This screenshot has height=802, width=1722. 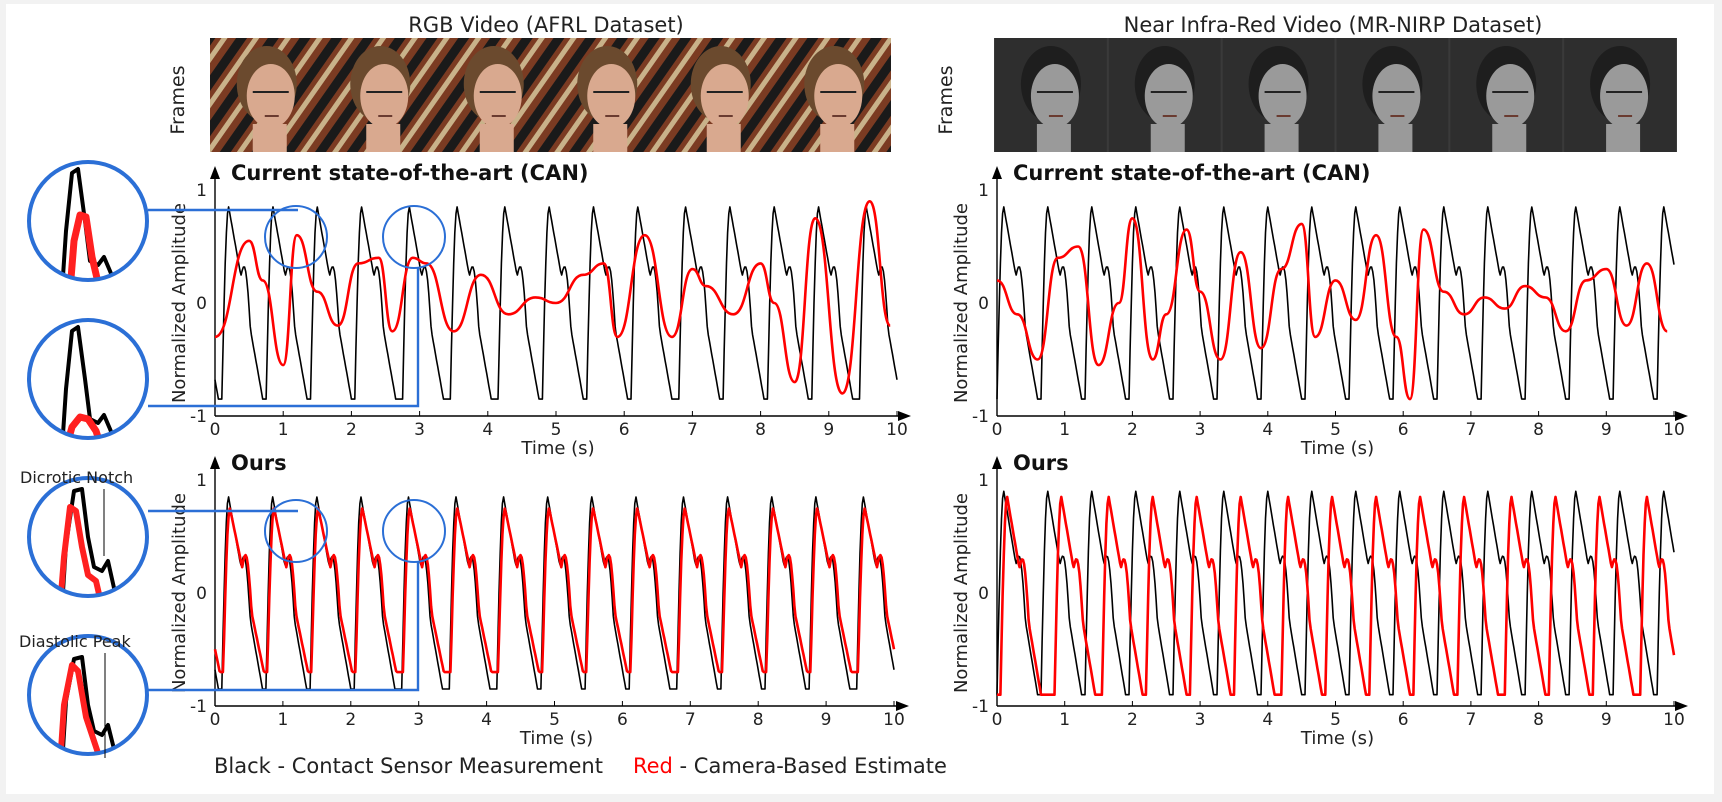 What do you see at coordinates (297, 448) in the screenshot?
I see `zoom-connectors` at bounding box center [297, 448].